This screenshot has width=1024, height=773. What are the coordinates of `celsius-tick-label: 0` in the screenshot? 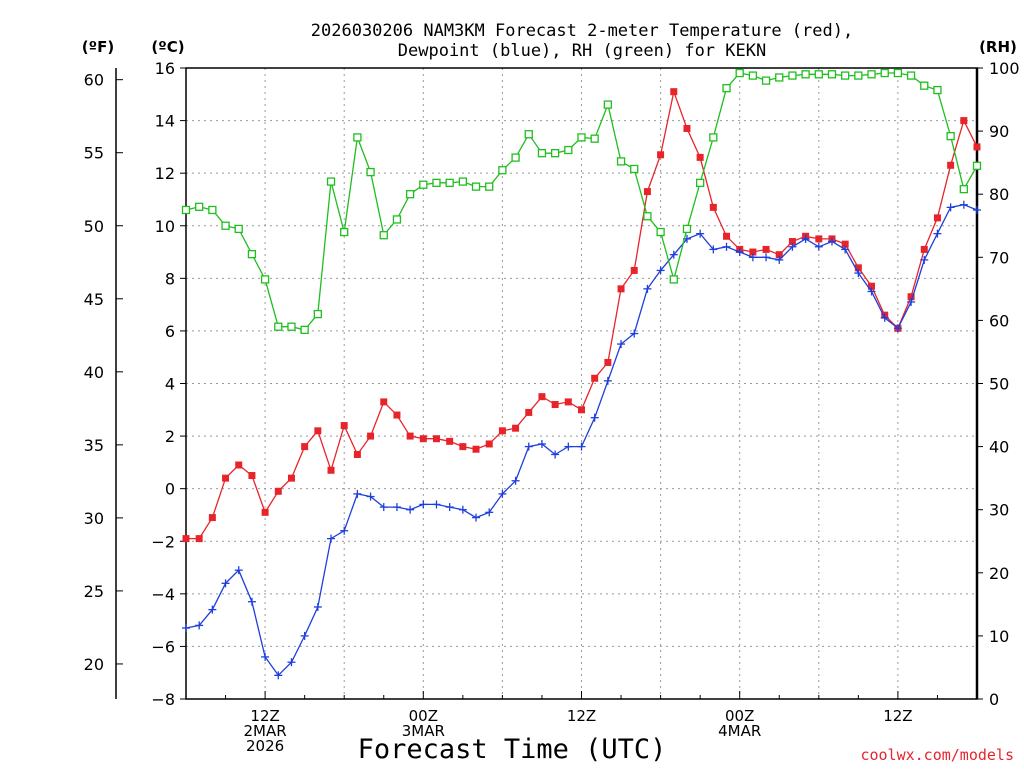 It's located at (170, 489).